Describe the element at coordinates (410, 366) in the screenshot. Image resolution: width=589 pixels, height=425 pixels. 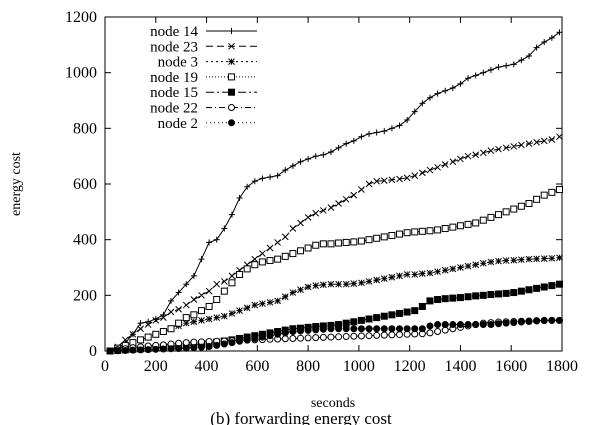
I see `x-tick-label: 1200` at that location.